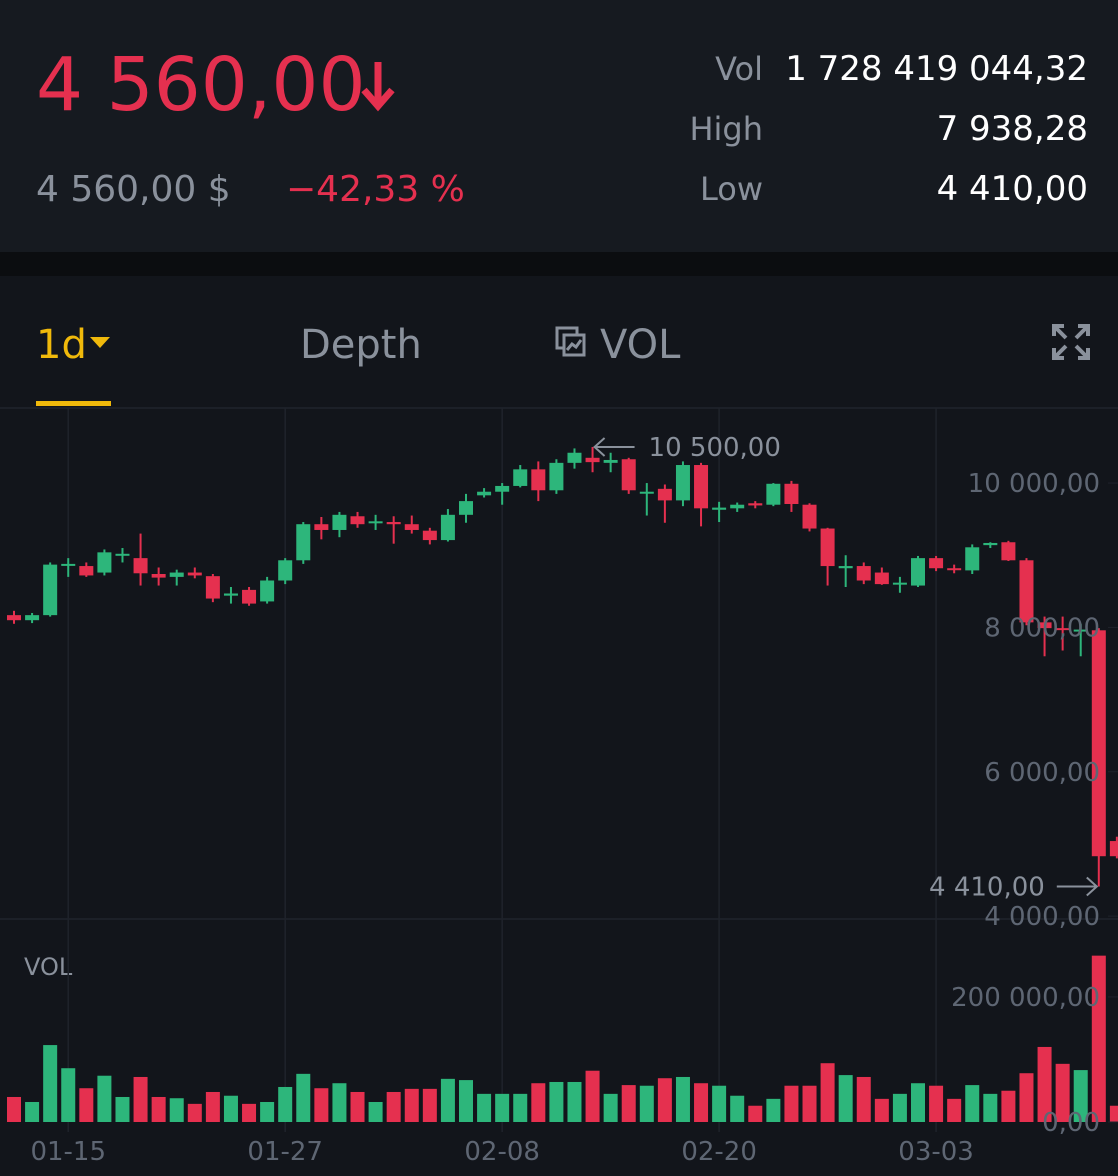  Describe the element at coordinates (599, 447) in the screenshot. I see `high-marker-head` at that location.